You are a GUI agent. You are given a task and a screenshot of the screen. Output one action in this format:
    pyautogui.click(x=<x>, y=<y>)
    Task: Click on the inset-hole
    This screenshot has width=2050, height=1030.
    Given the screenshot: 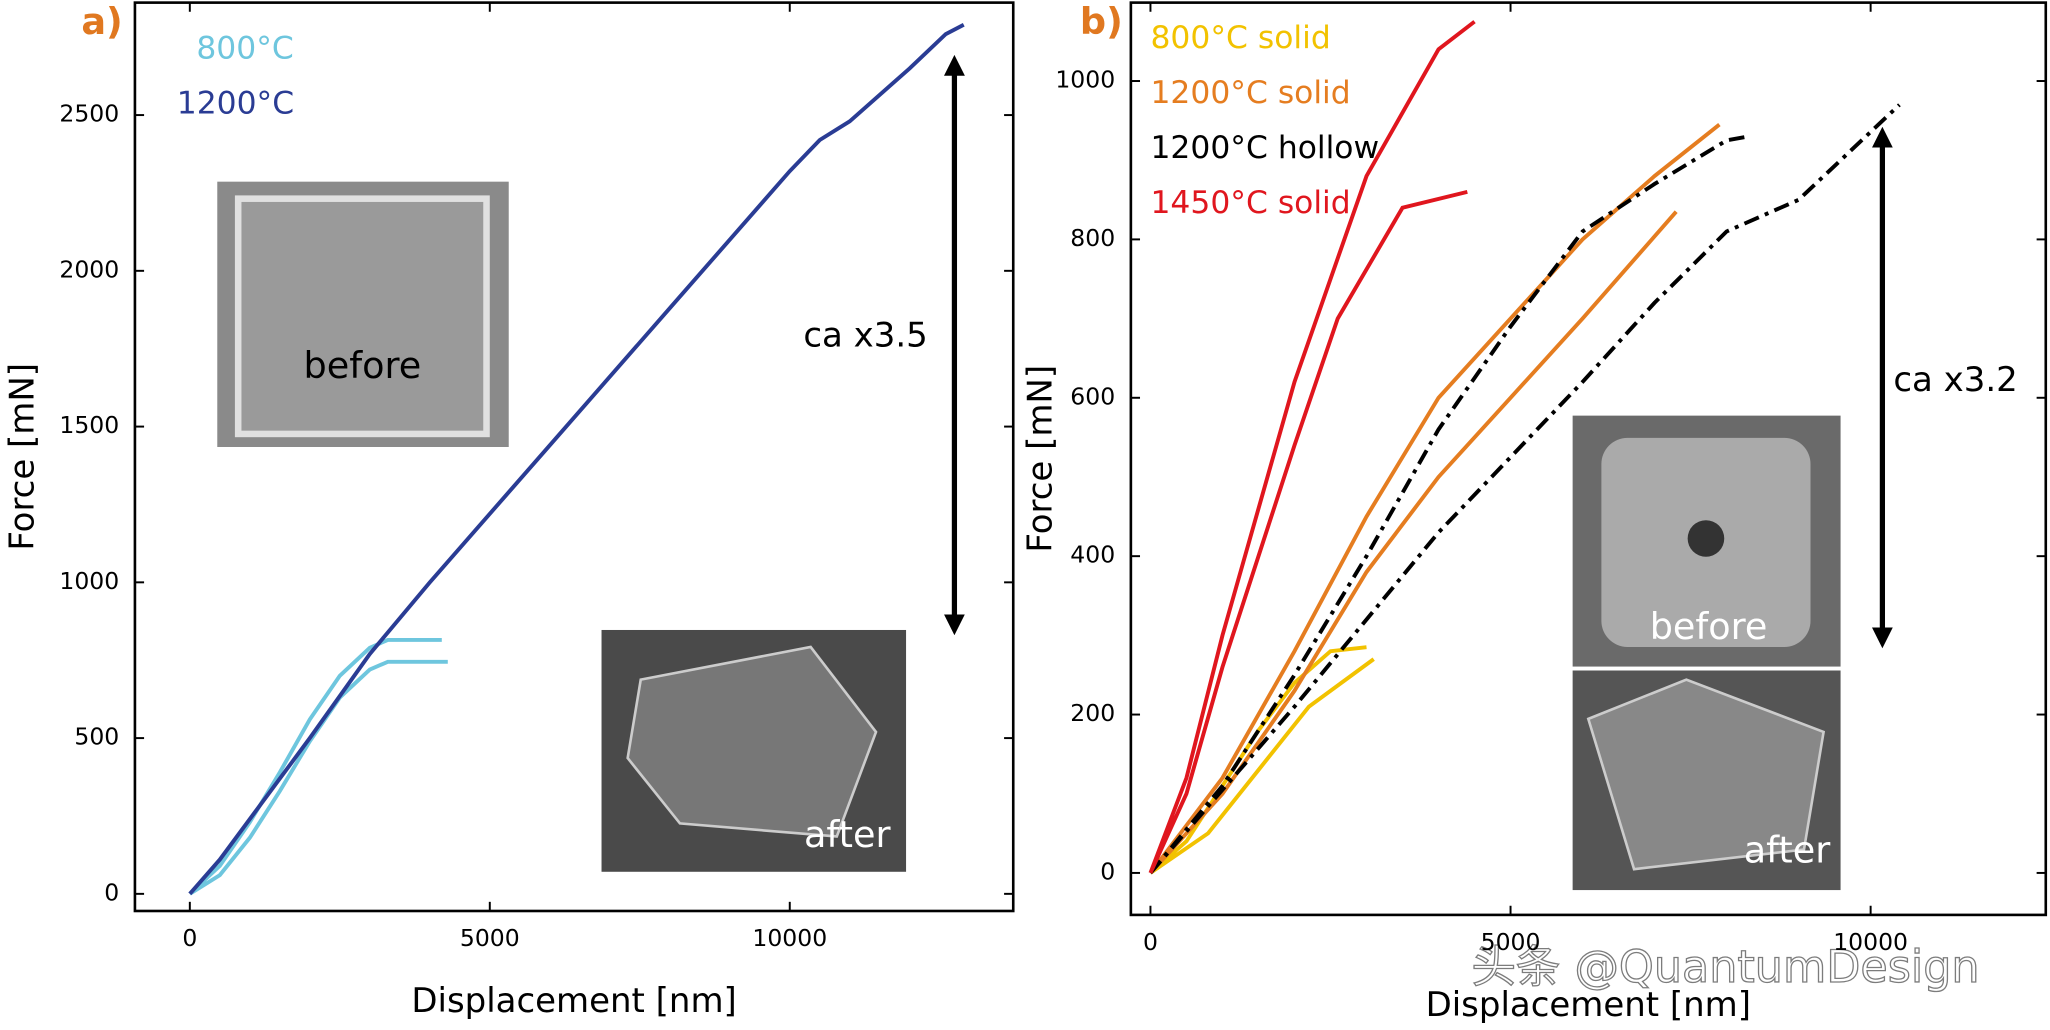 What is the action you would take?
    pyautogui.click(x=1706, y=538)
    